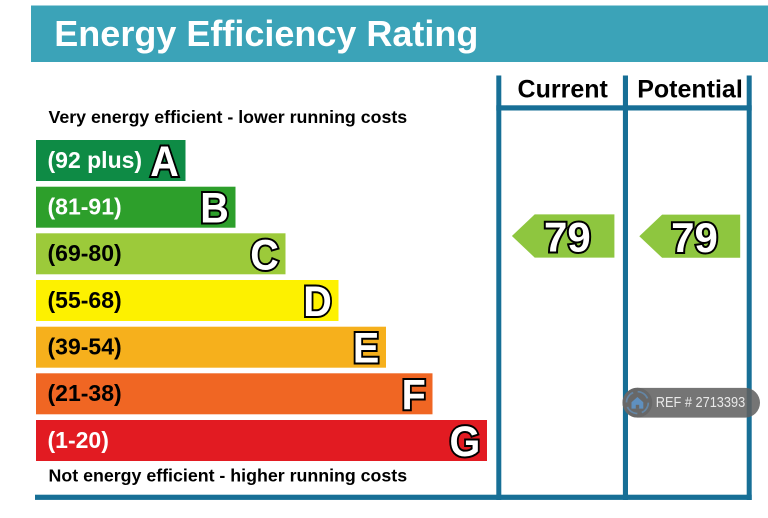 The width and height of the screenshot is (768, 518). Describe the element at coordinates (264, 255) in the screenshot. I see `svg-text: C` at that location.